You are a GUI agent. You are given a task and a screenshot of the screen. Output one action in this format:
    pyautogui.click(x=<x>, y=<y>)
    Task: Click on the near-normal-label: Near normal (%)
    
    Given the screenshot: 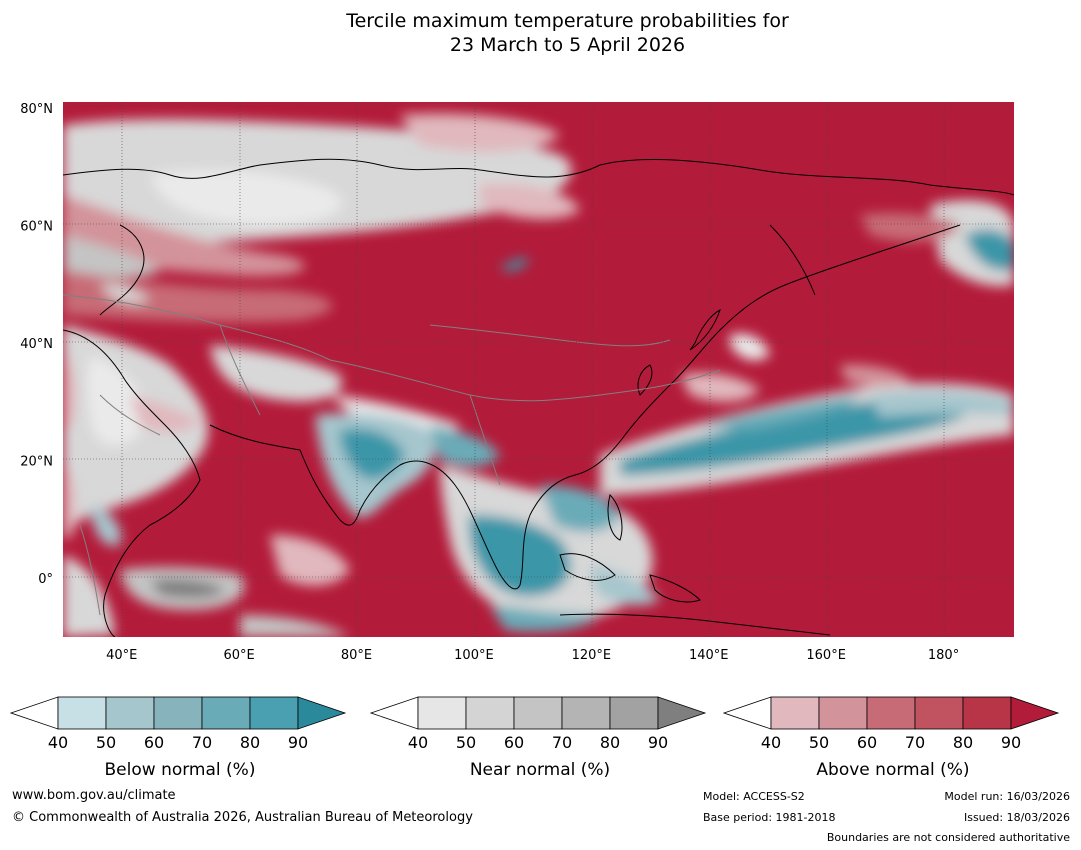 What is the action you would take?
    pyautogui.click(x=540, y=770)
    